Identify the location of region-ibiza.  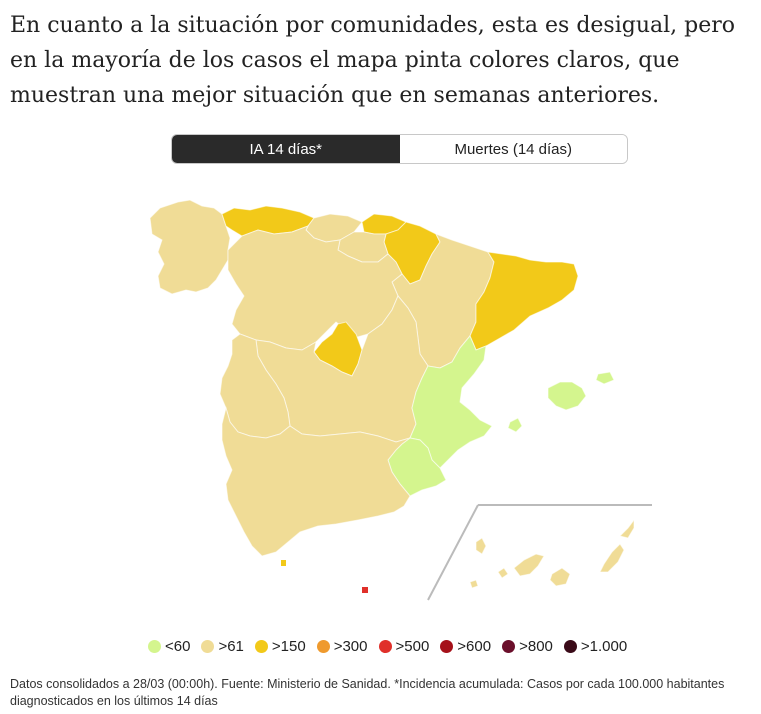
(515, 425).